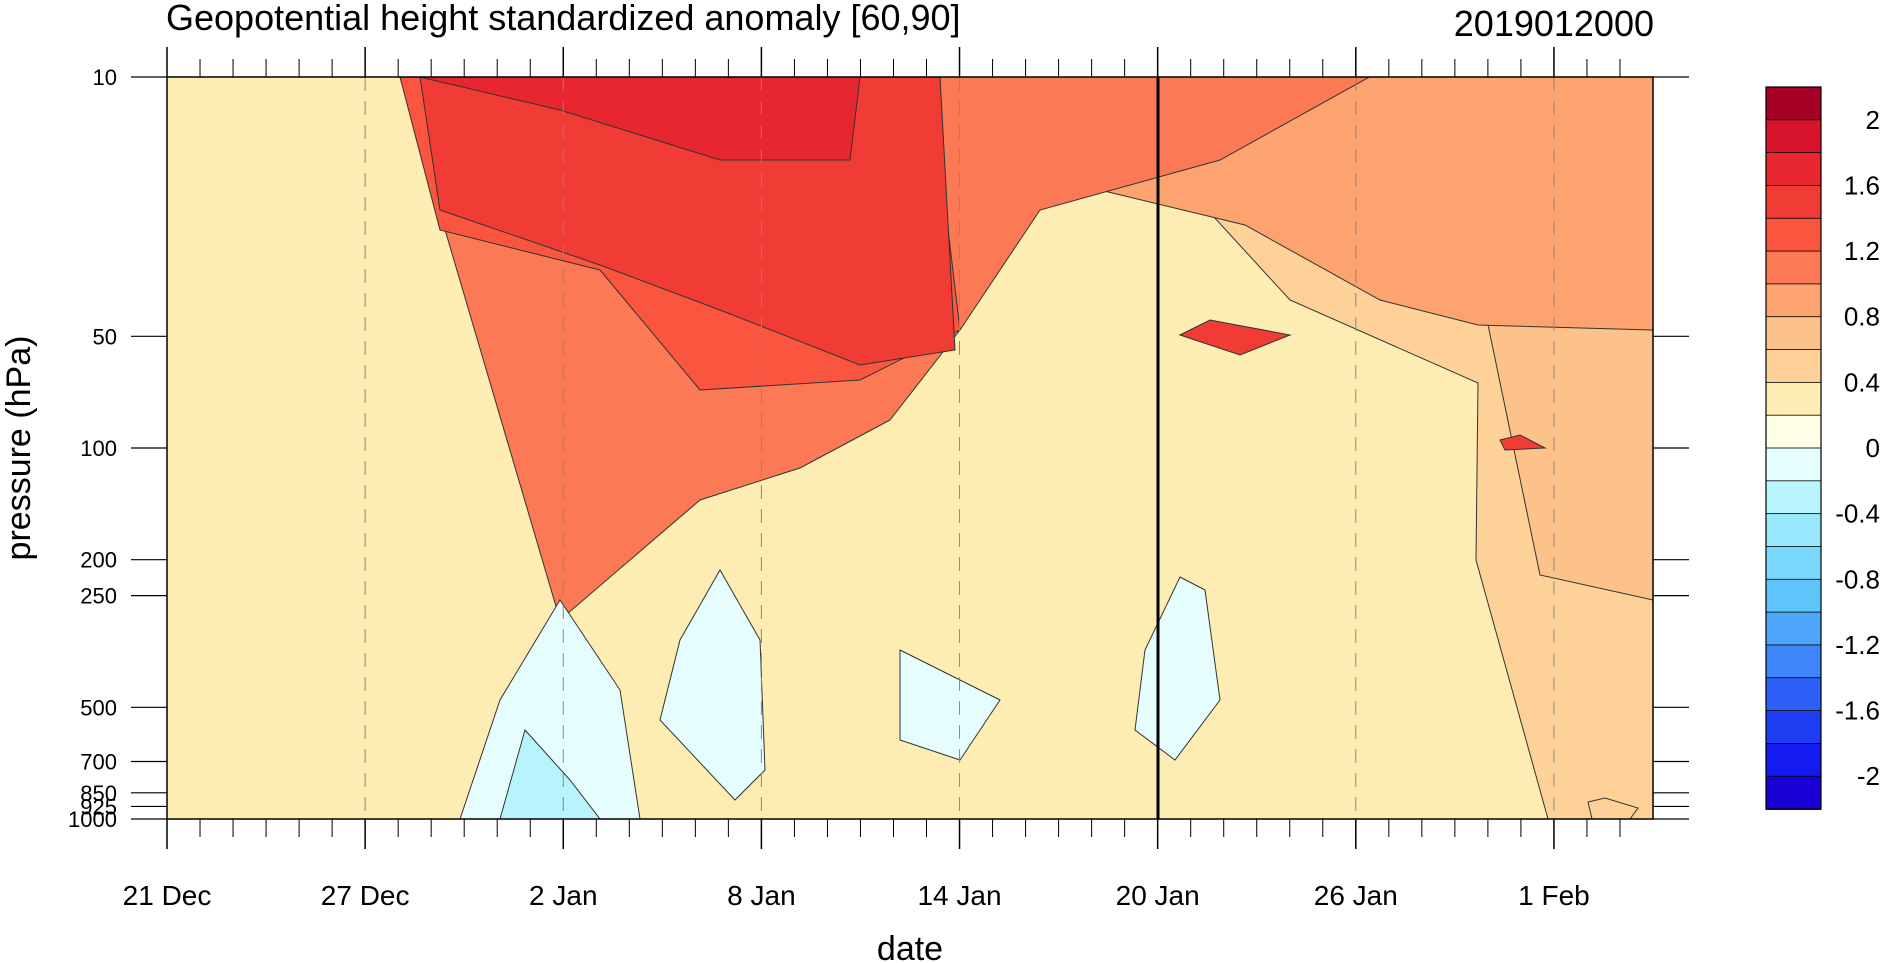 Image resolution: width=1889 pixels, height=963 pixels. What do you see at coordinates (910, 946) in the screenshot?
I see `x-axis-title: date` at bounding box center [910, 946].